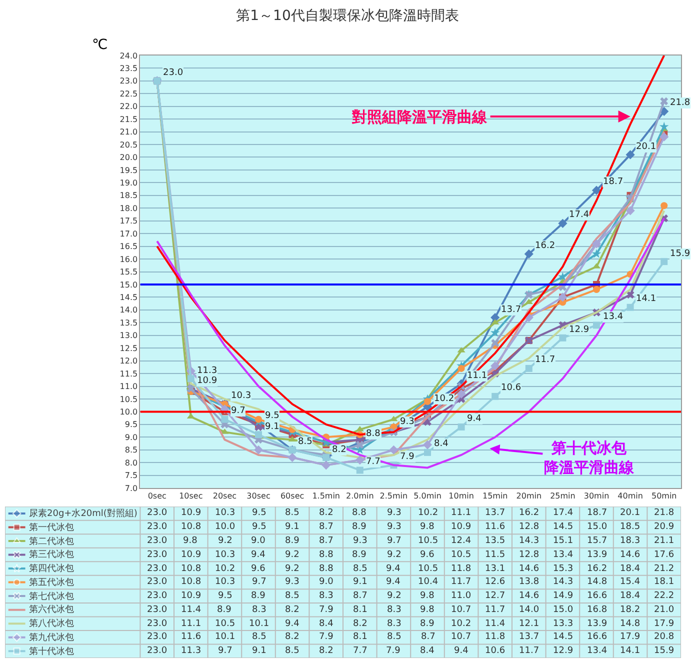  Describe the element at coordinates (495, 610) in the screenshot. I see `data-label: 11.7` at that location.